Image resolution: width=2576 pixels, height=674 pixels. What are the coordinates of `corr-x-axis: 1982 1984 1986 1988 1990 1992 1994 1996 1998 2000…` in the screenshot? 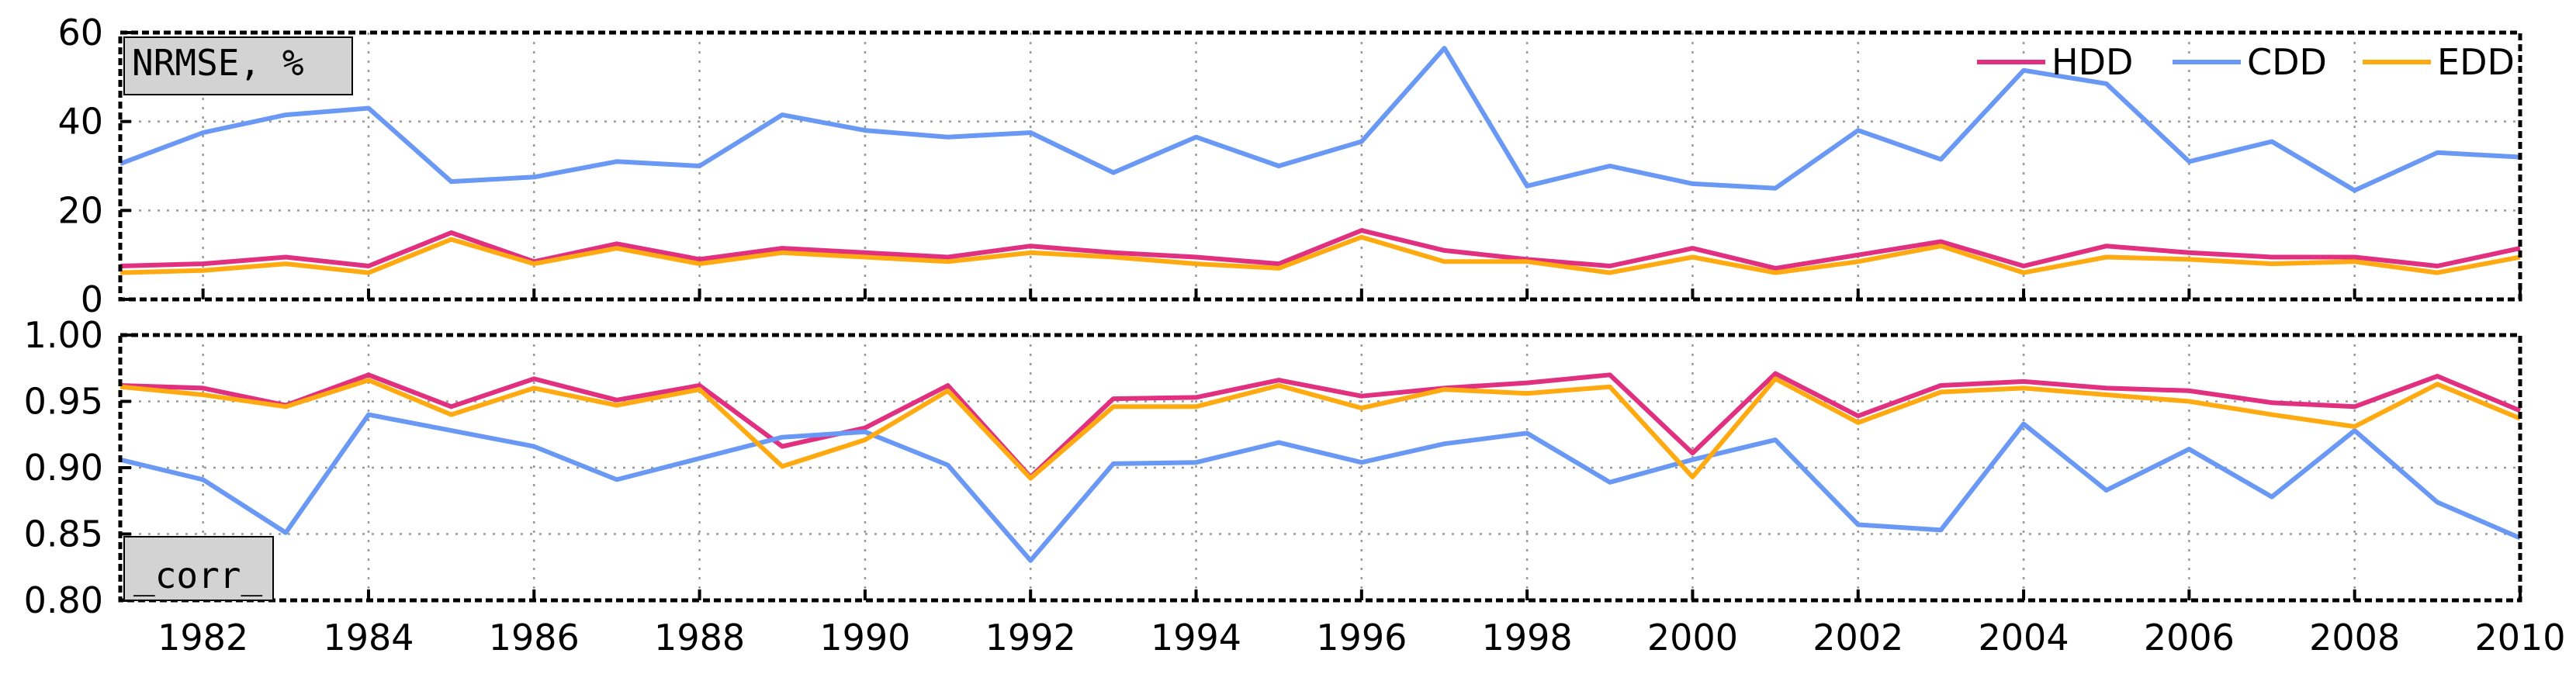 It's located at (1362, 623).